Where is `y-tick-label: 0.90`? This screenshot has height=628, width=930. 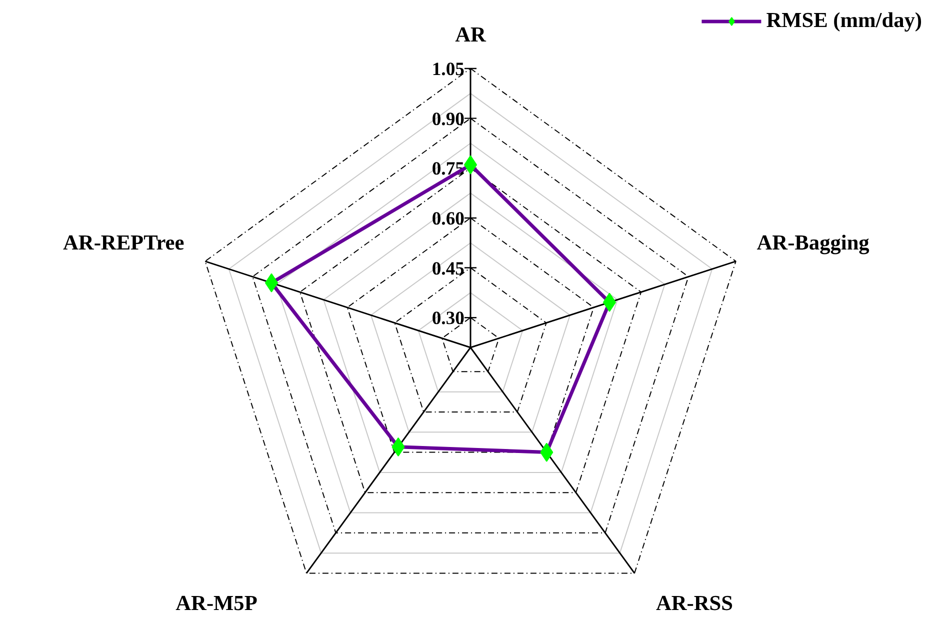 y-tick-label: 0.90 is located at coordinates (448, 119).